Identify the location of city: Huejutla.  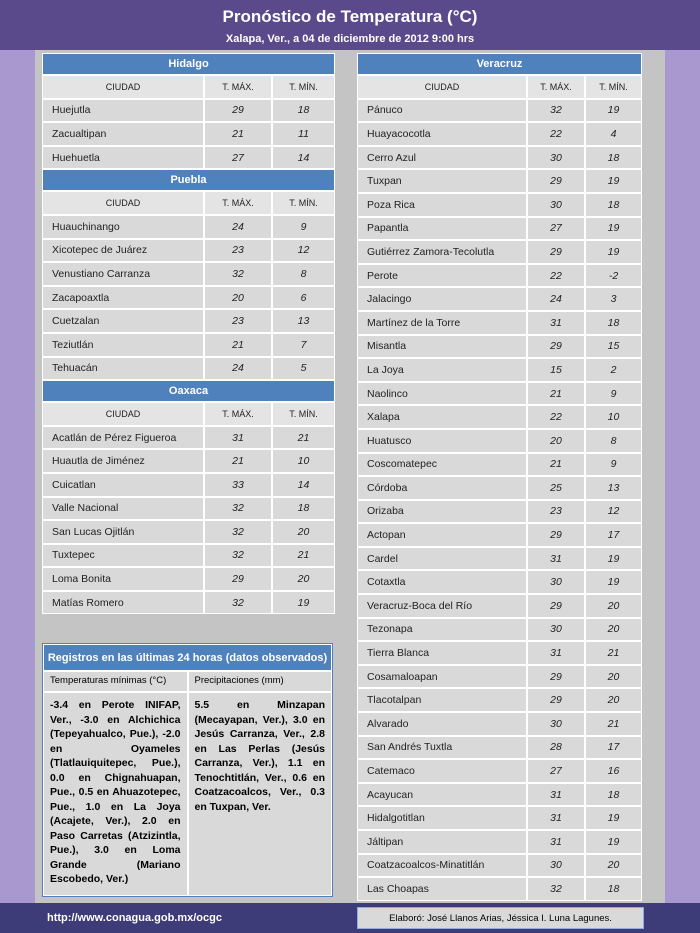
(123, 110).